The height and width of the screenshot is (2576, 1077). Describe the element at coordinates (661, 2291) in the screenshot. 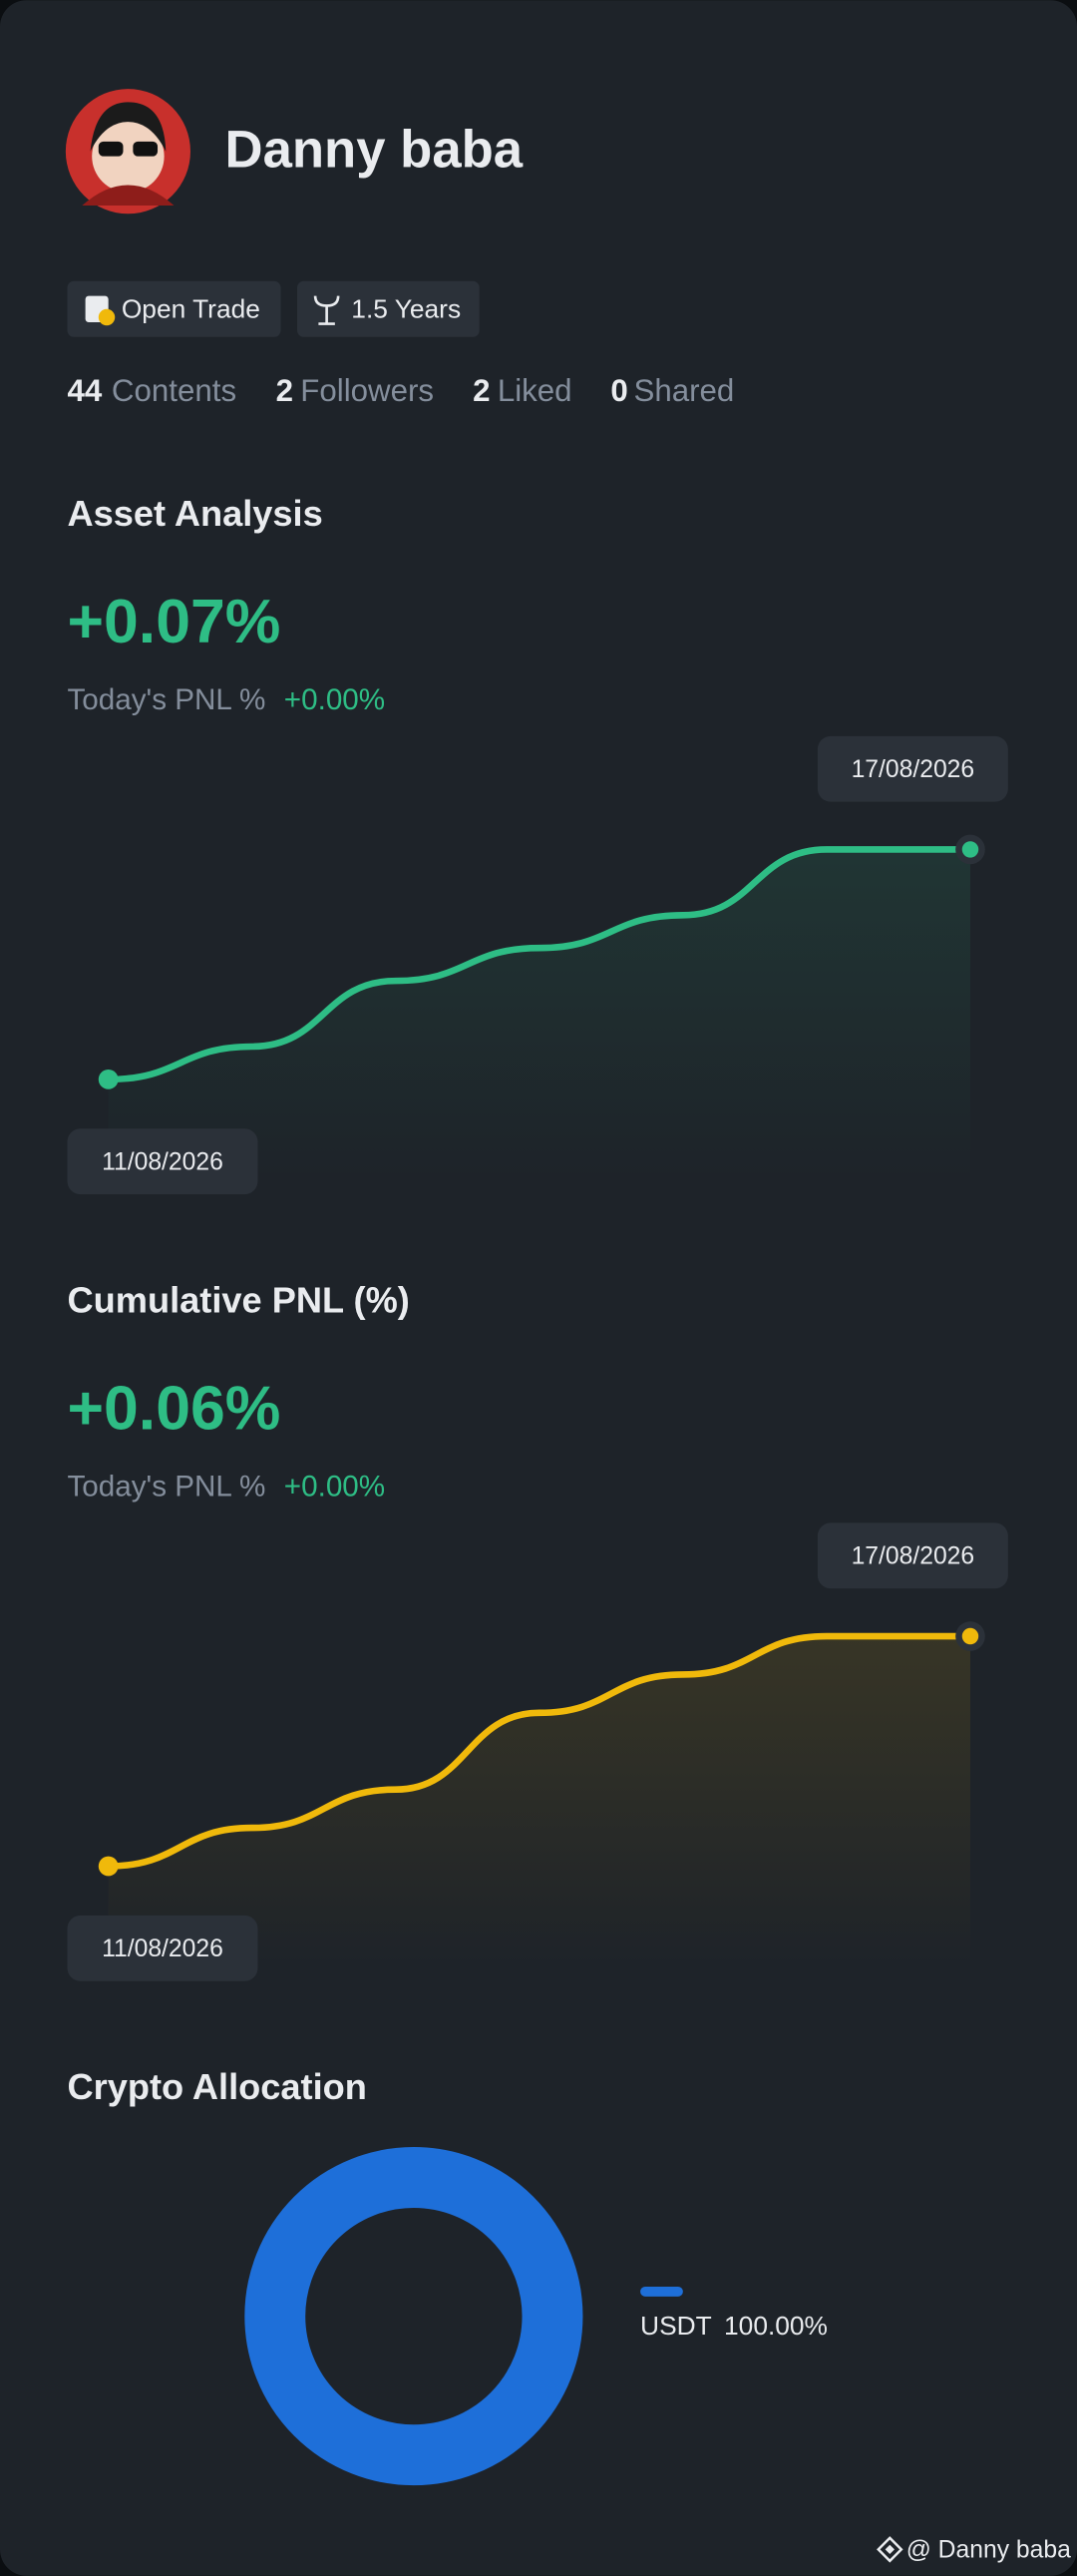

I see `legend-swatch` at that location.